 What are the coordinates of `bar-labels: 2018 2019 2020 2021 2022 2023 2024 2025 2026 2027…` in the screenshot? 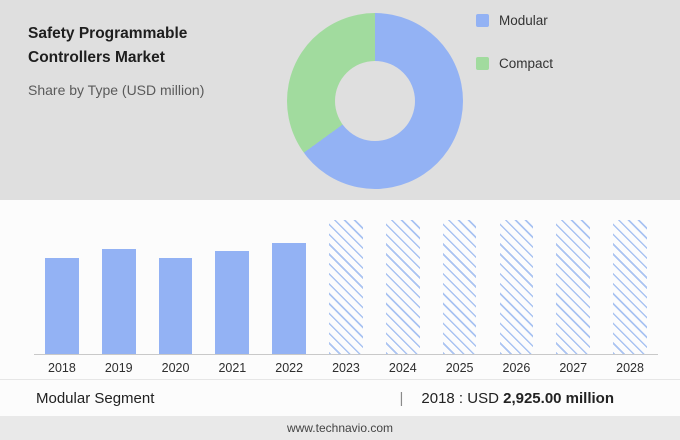 It's located at (346, 368).